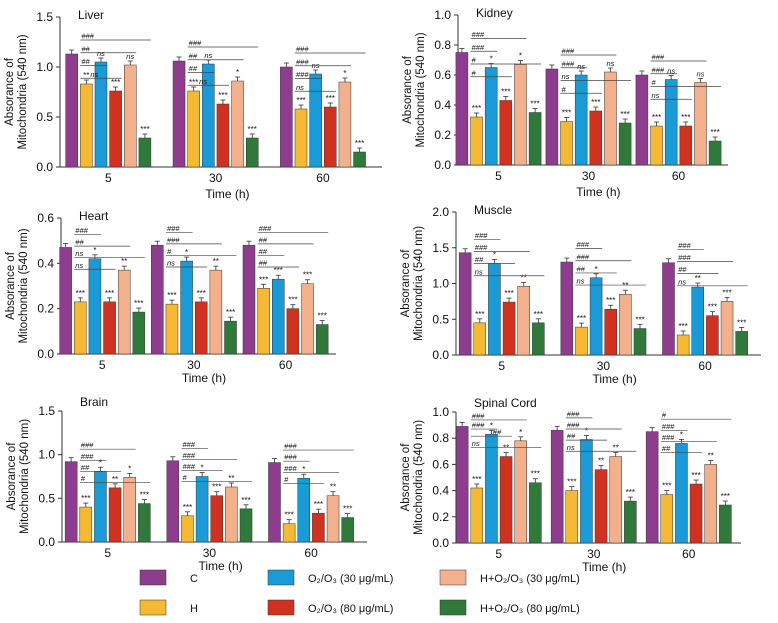  What do you see at coordinates (153, 577) in the screenshot?
I see `legend-swatch` at bounding box center [153, 577].